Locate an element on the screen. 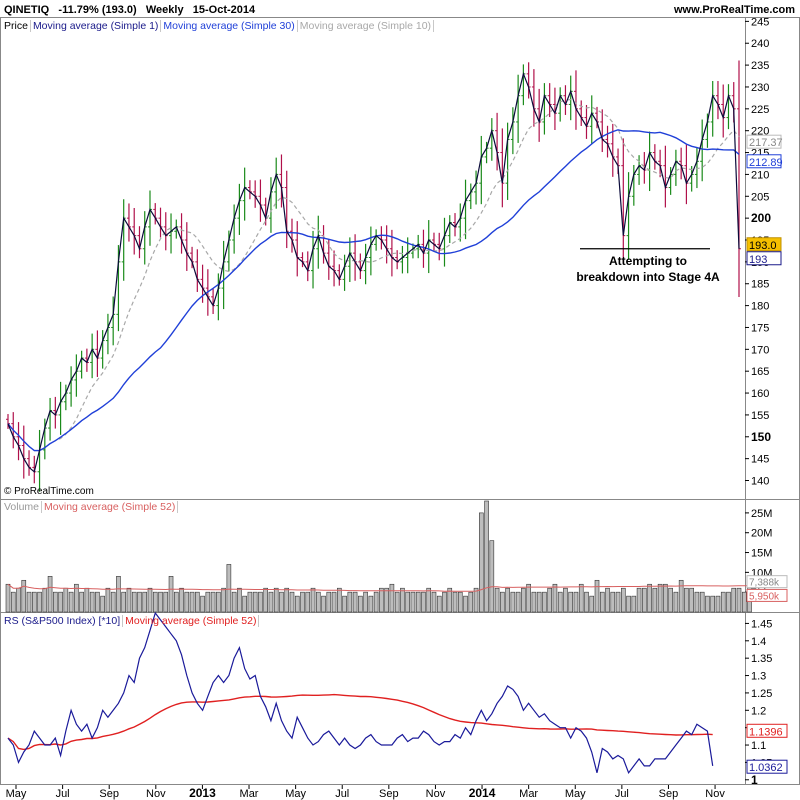 The height and width of the screenshot is (800, 800). price-tick-label: 170 is located at coordinates (760, 350).